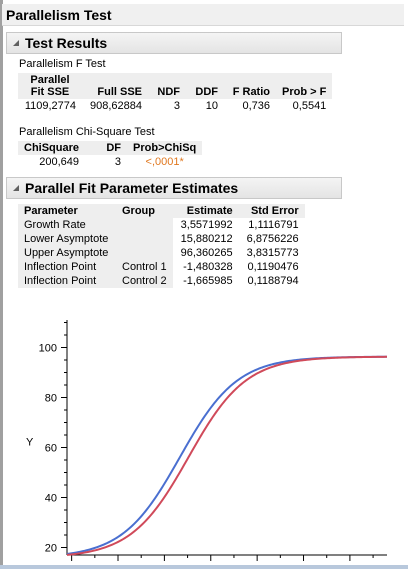 The height and width of the screenshot is (569, 408). Describe the element at coordinates (272, 239) in the screenshot. I see `cell: 6,8756226` at that location.